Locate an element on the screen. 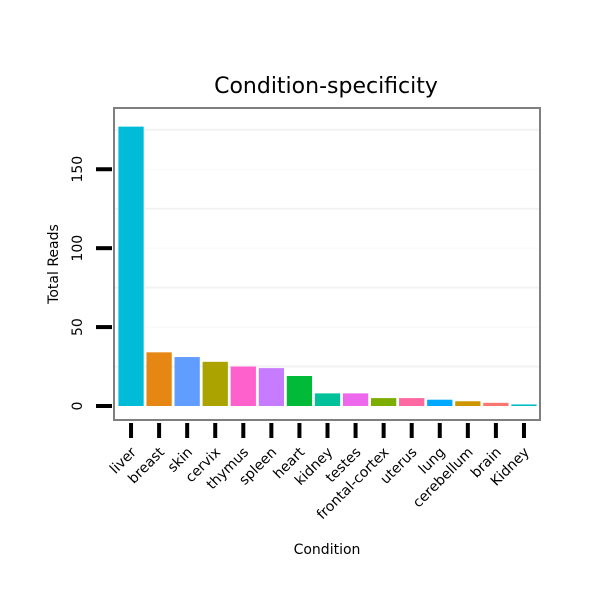 The height and width of the screenshot is (600, 600). y-tick-label: 100 is located at coordinates (78, 248).